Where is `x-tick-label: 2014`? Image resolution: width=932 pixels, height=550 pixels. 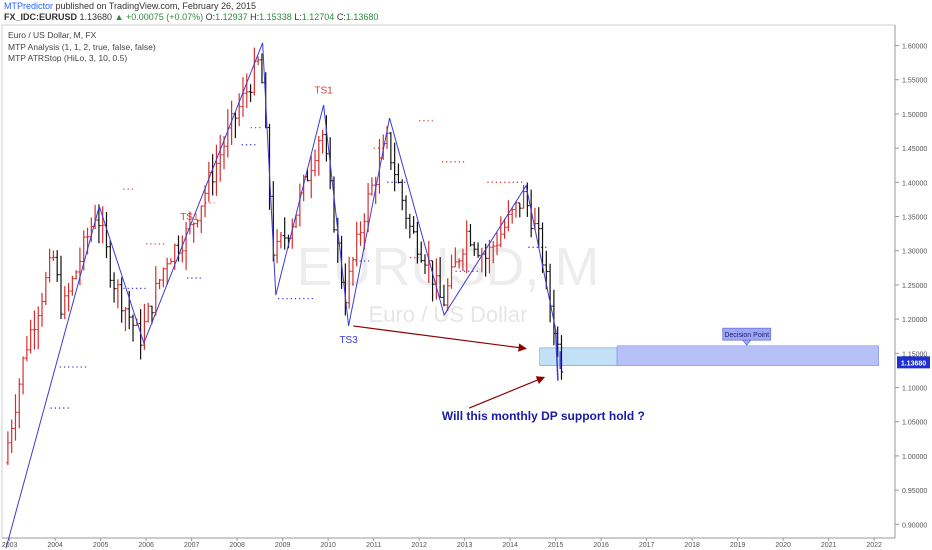 x-tick-label: 2014 is located at coordinates (510, 545).